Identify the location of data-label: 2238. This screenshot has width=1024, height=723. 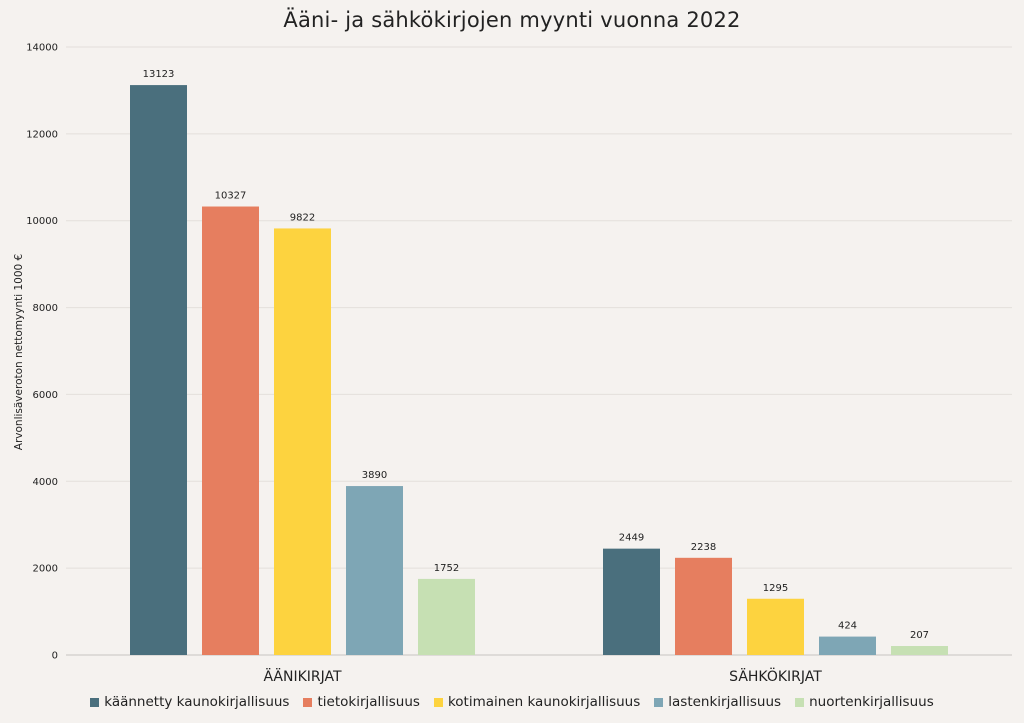
(703, 547).